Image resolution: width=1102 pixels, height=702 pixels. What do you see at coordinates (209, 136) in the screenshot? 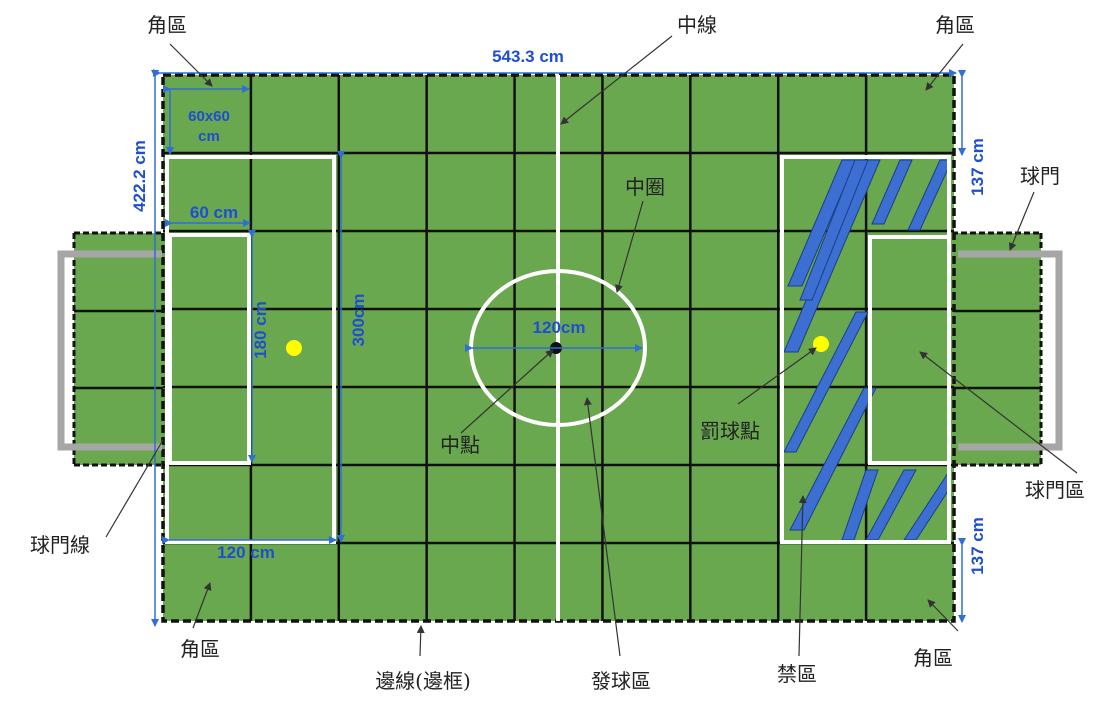
I see `tile-size-unit: cm` at bounding box center [209, 136].